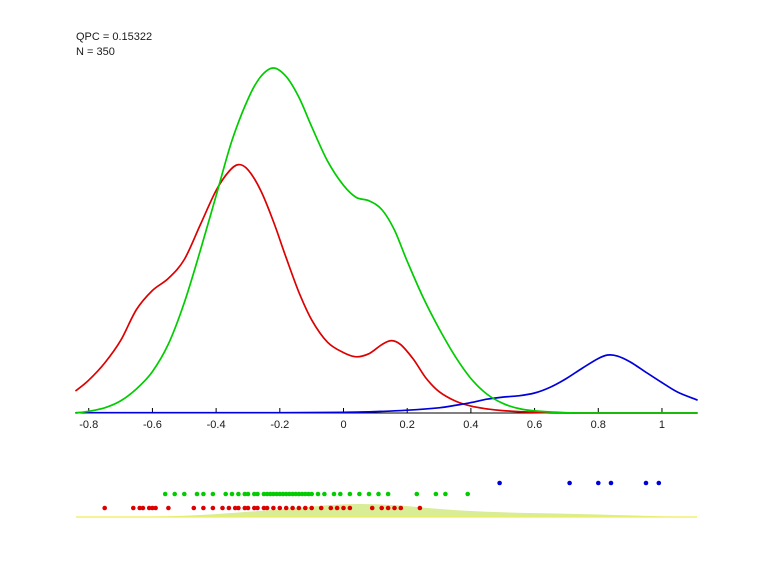 The width and height of the screenshot is (768, 576). What do you see at coordinates (216, 425) in the screenshot?
I see `x-tick-label: -0.4` at bounding box center [216, 425].